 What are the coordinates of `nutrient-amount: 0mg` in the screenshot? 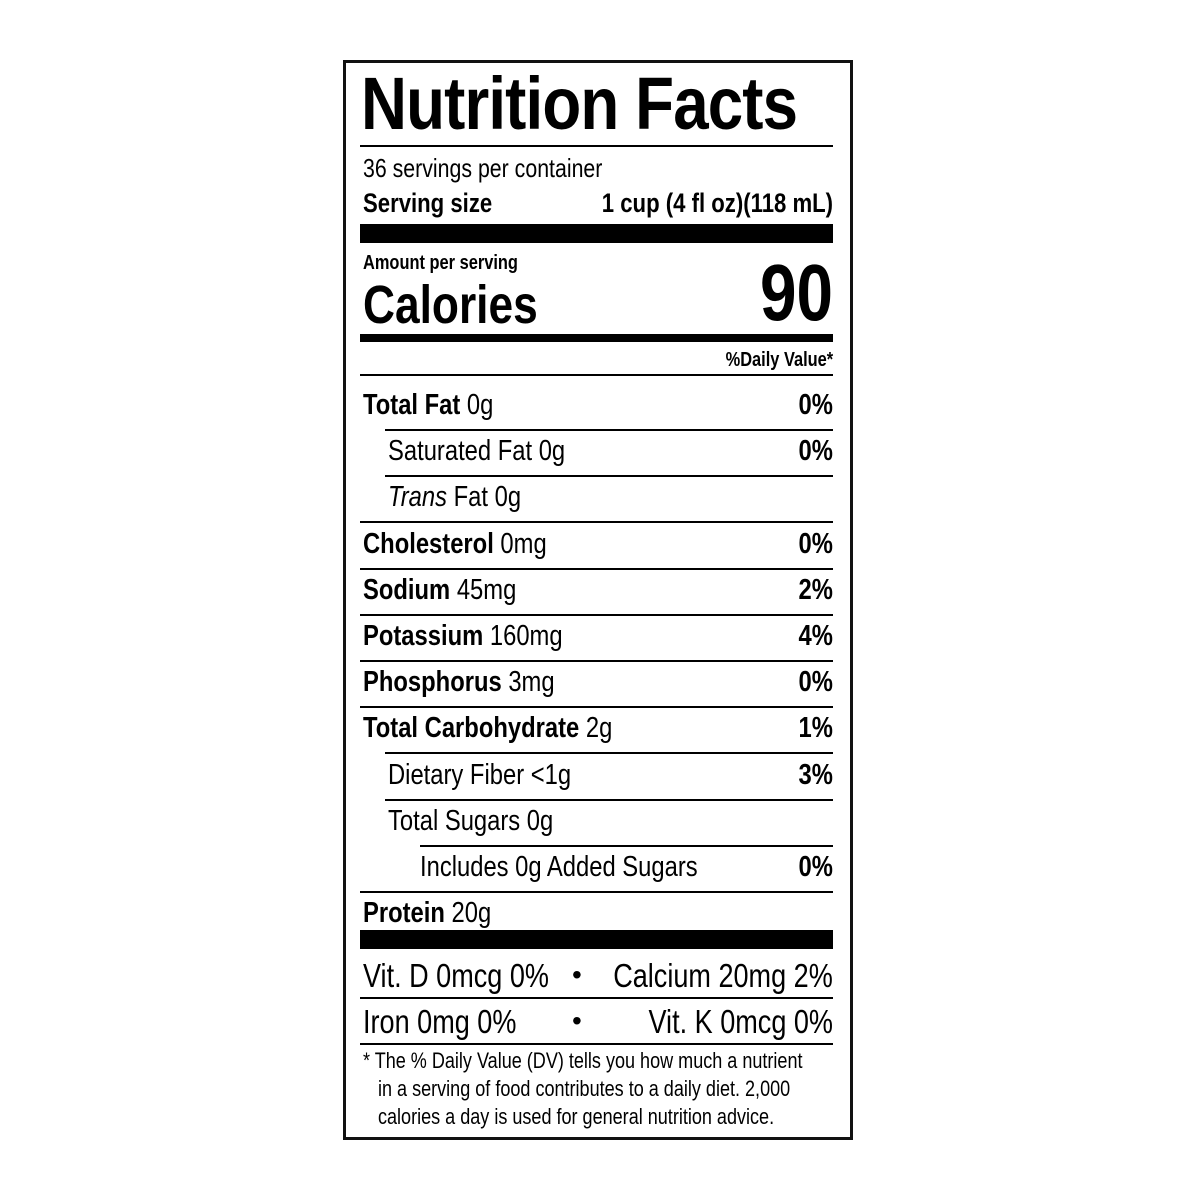 It's located at (523, 543).